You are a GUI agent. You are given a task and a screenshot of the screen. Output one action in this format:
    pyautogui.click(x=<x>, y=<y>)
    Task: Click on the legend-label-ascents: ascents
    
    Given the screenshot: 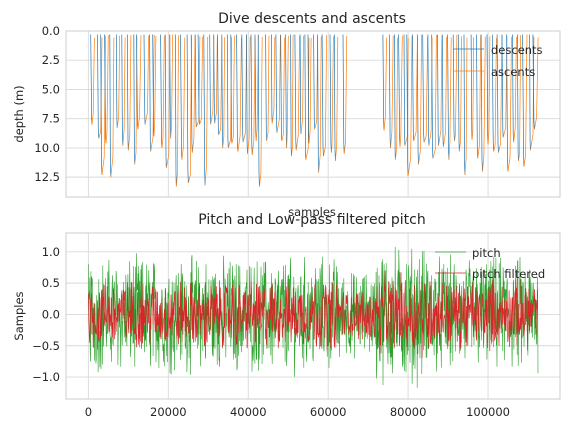 What is the action you would take?
    pyautogui.click(x=513, y=72)
    